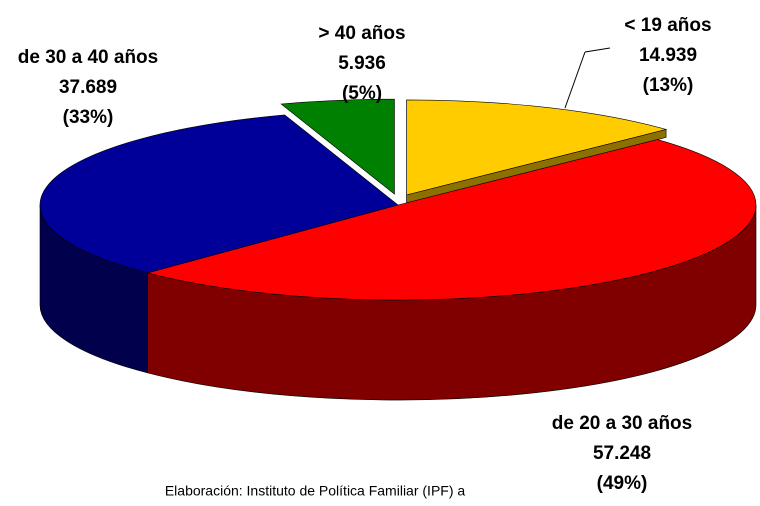 Image resolution: width=760 pixels, height=506 pixels. I want to click on value-label: 14.939, so click(668, 55).